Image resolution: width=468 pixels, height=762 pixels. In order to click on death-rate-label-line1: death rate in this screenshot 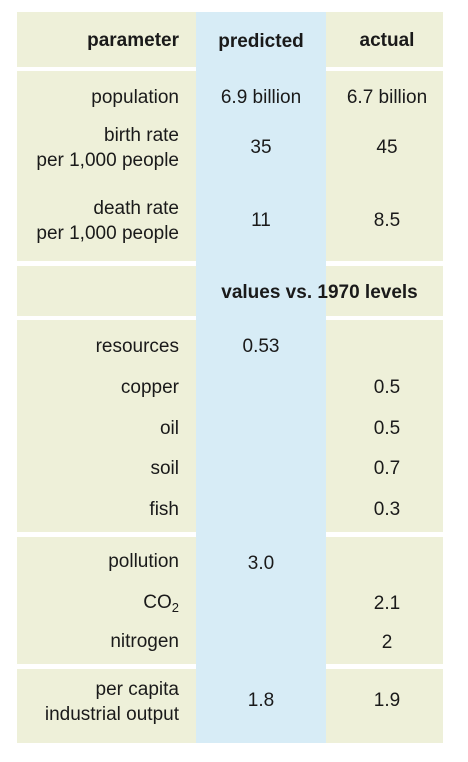, I will do `click(136, 208)`.